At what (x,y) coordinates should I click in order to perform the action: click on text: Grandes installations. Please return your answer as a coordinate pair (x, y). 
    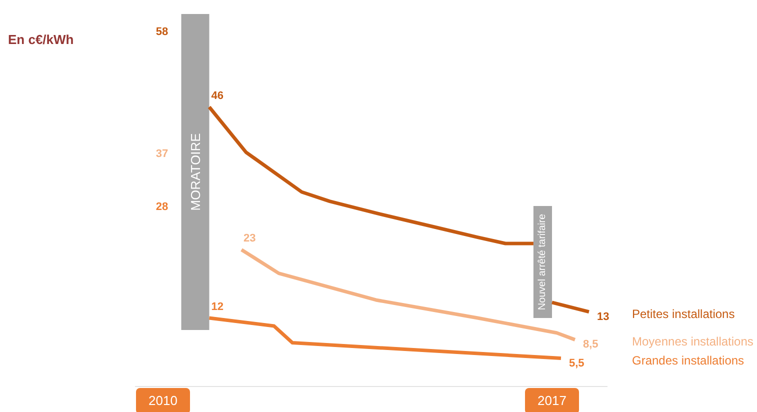
    Looking at the image, I should click on (688, 360).